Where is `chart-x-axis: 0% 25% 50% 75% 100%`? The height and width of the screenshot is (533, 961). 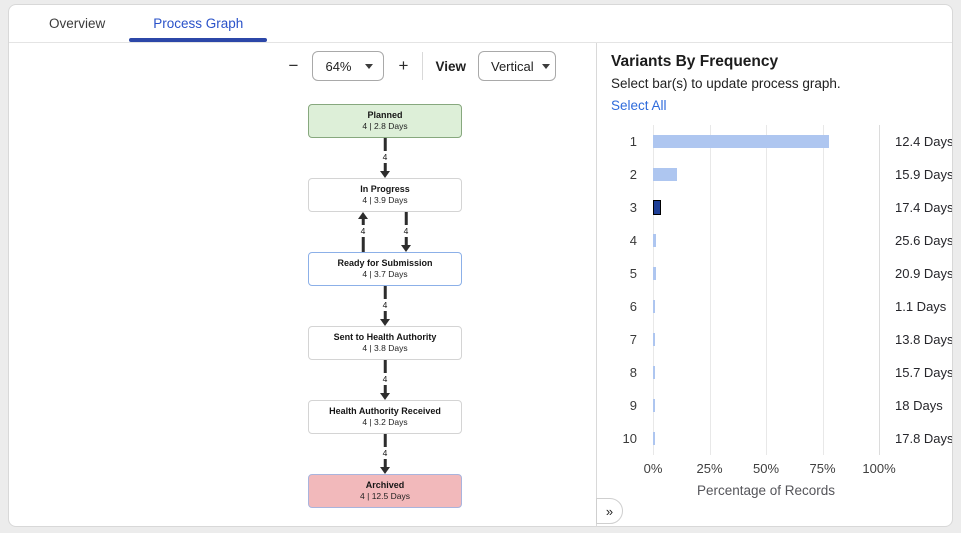
chart-x-axis: 0% 25% 50% 75% 100% is located at coordinates (770, 470).